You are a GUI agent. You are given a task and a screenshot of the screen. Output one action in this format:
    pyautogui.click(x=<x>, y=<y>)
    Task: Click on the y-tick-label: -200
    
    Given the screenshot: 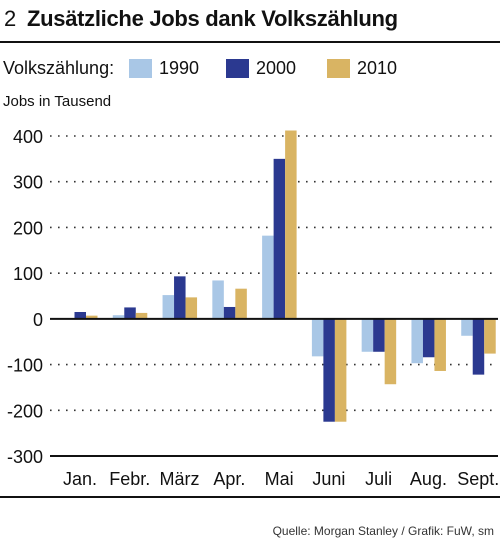 What is the action you would take?
    pyautogui.click(x=25, y=411)
    